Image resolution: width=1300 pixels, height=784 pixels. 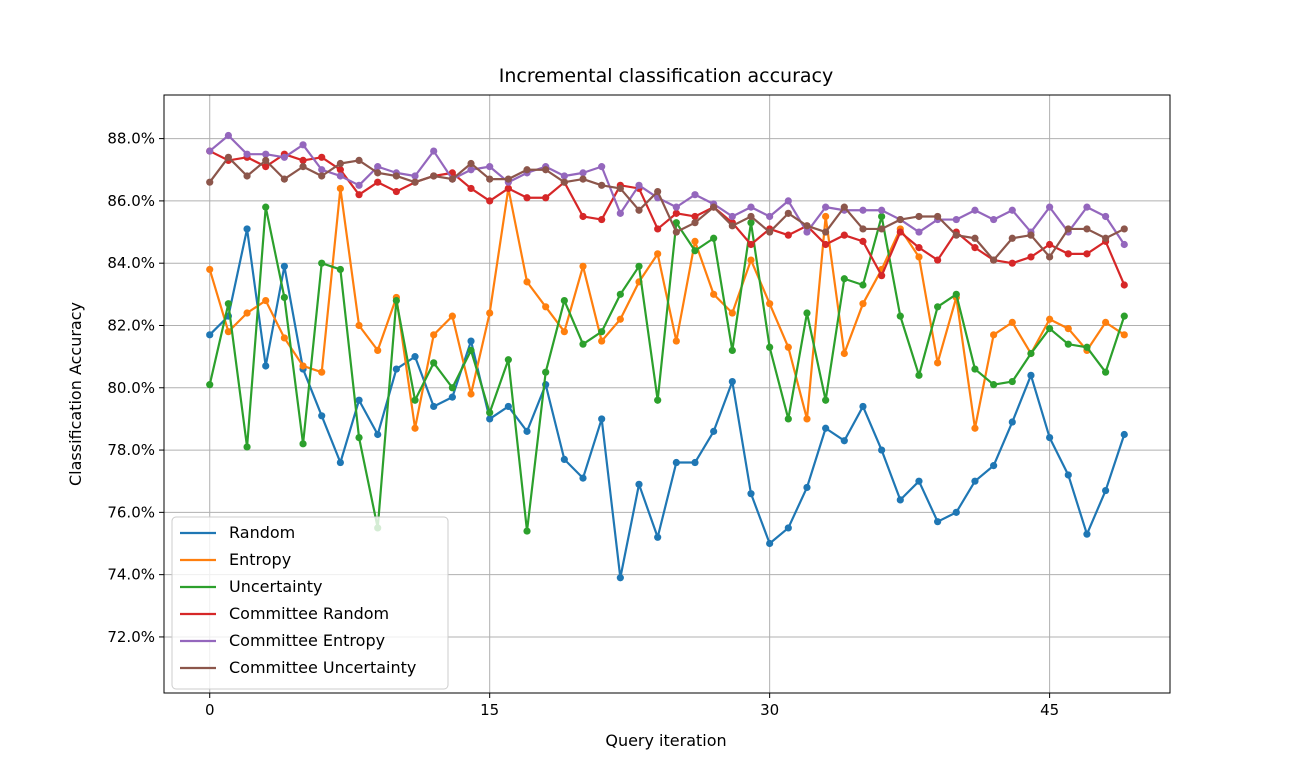 I want to click on legend-label: Committee Entropy, so click(x=307, y=640).